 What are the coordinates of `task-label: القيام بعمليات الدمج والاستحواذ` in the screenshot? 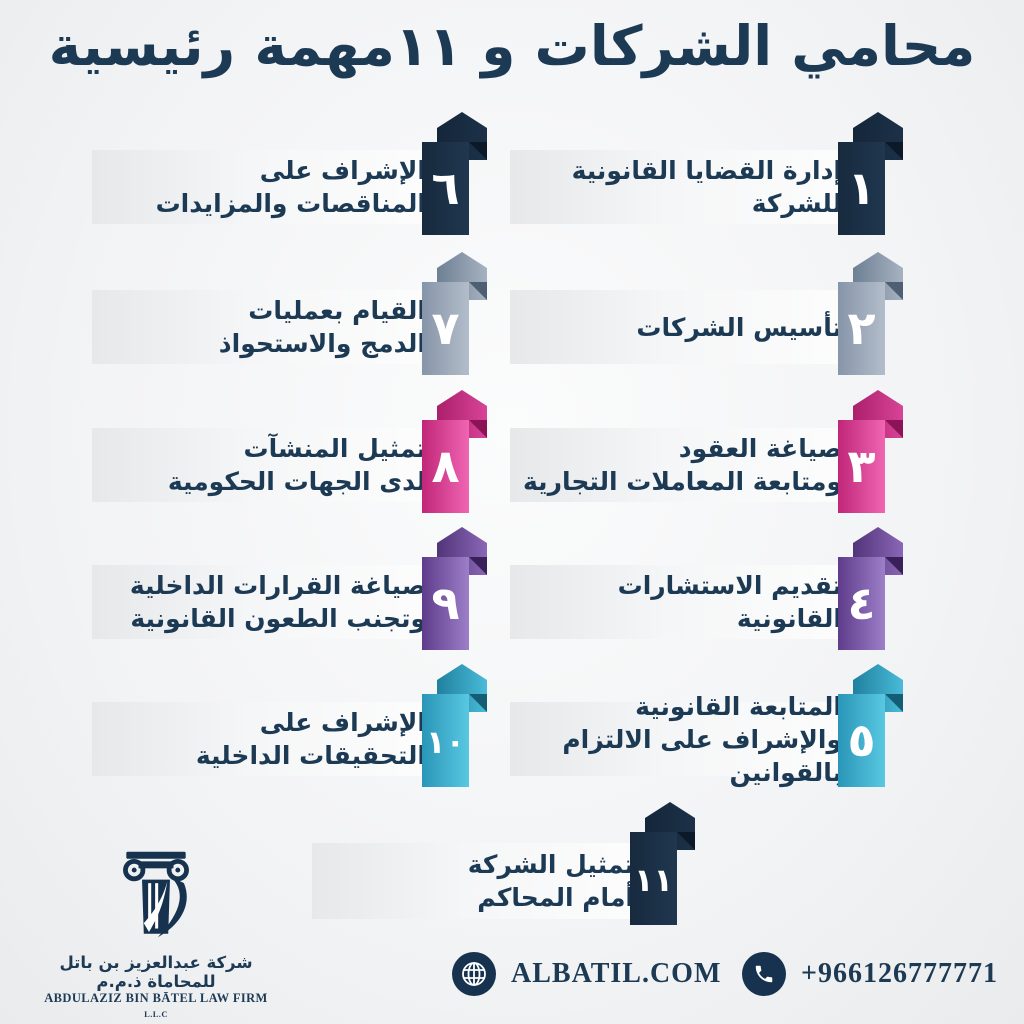 It's located at (322, 327).